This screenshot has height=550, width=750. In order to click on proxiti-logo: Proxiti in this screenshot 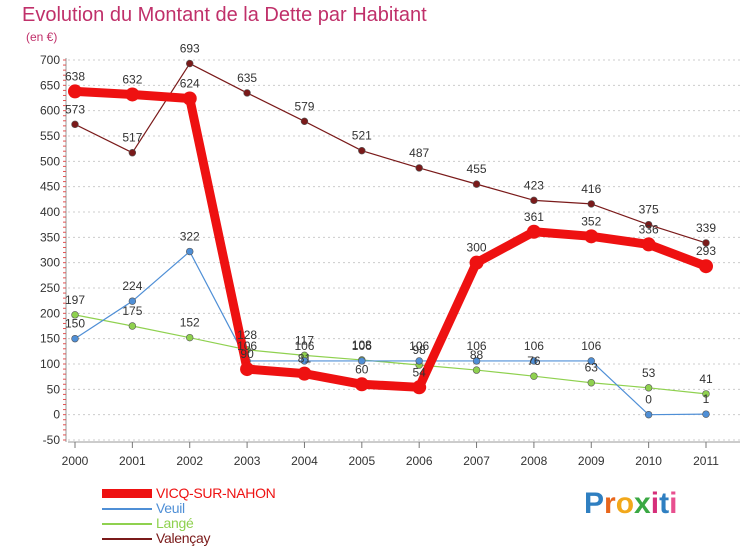, I will do `click(630, 504)`.